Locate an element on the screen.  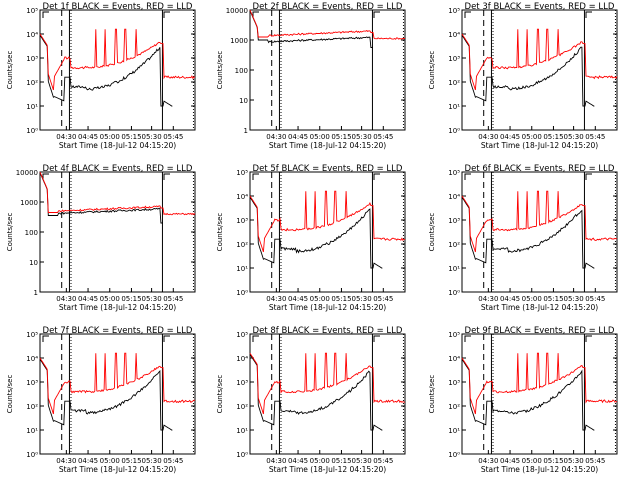
panel-title: Det 7f BLACK = Events, RED = LLD is located at coordinates (118, 331).